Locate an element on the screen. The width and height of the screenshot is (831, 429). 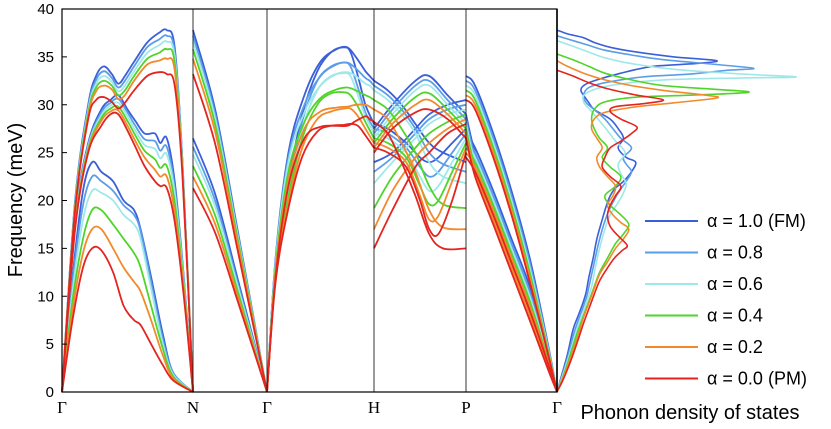
k-point-label: P is located at coordinates (465, 407).